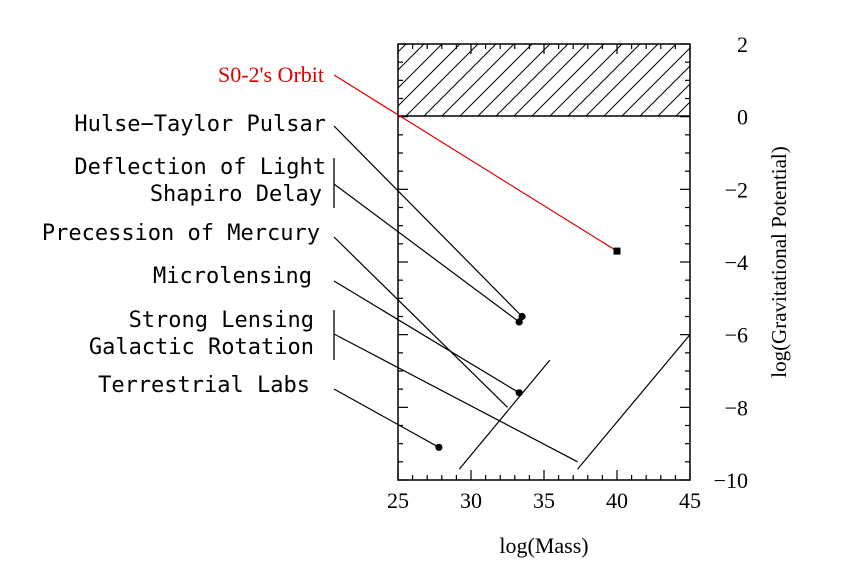 The height and width of the screenshot is (582, 843). Describe the element at coordinates (221, 320) in the screenshot. I see `annotation-label: Strong Lensing` at that location.